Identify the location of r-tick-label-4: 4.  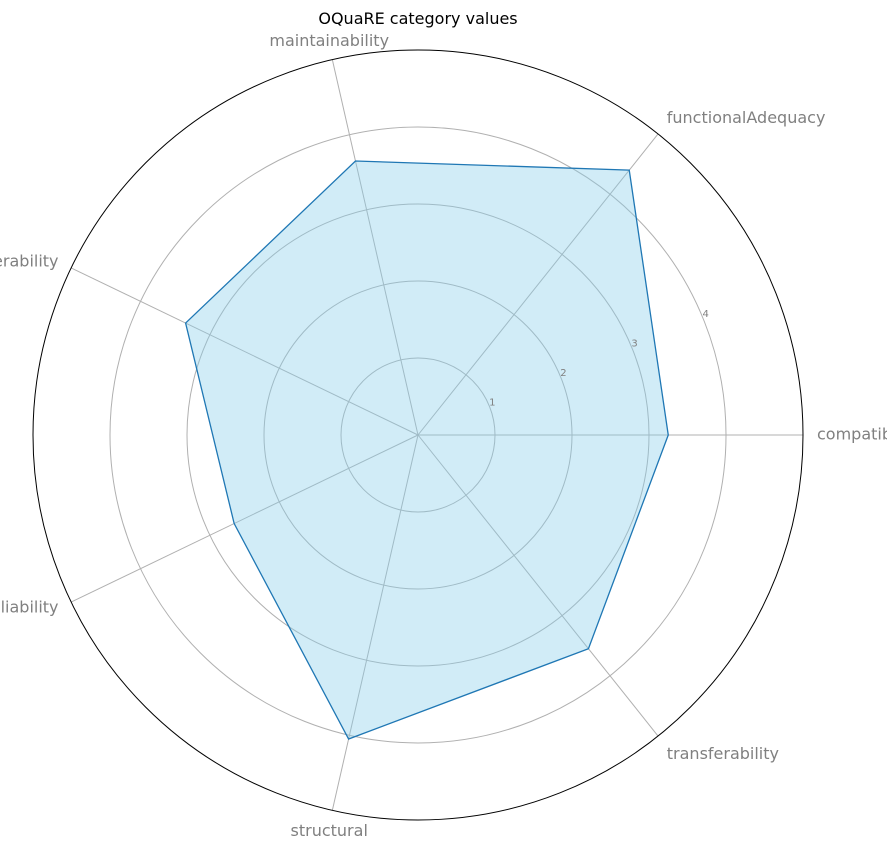
(706, 314).